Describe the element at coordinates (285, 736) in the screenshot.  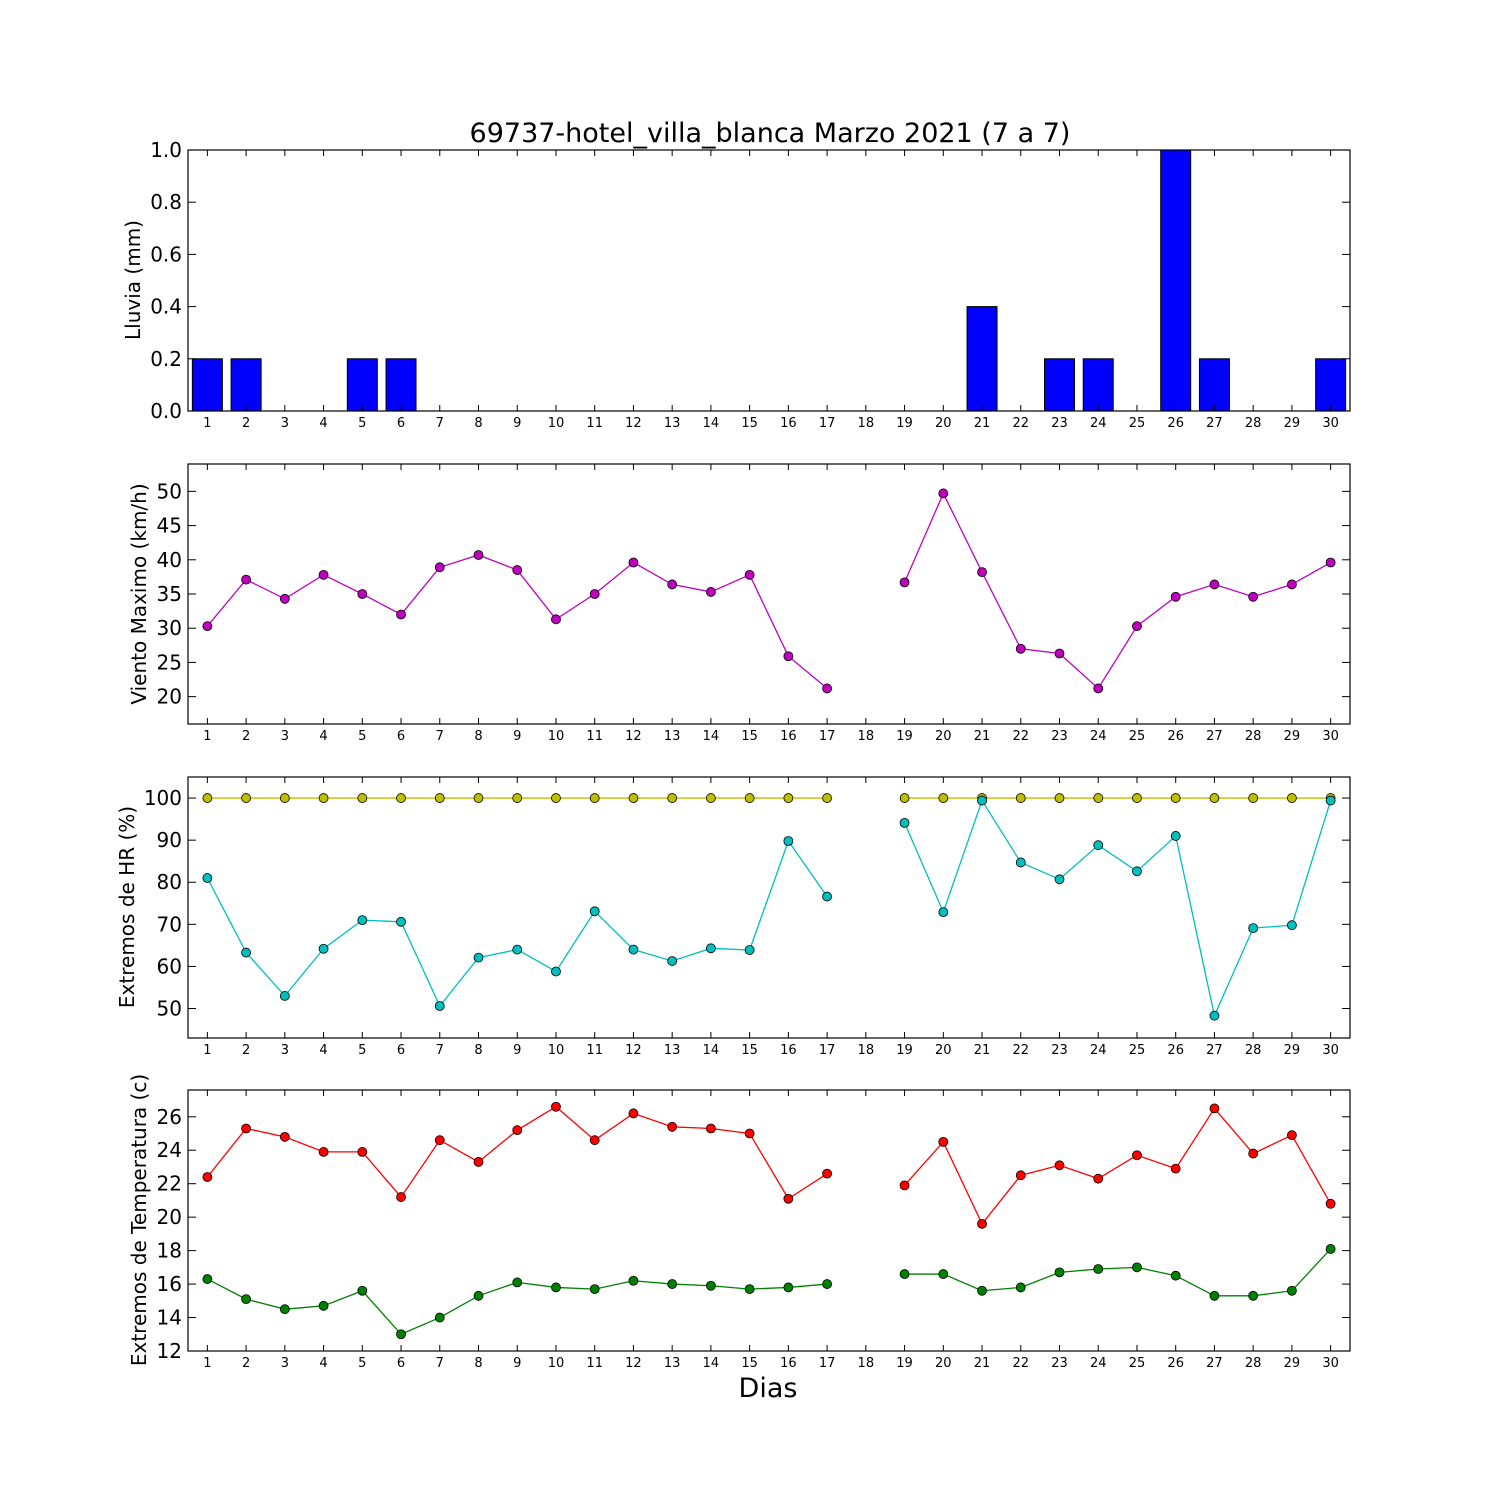
I see `wind-xtick-label: 3` at that location.